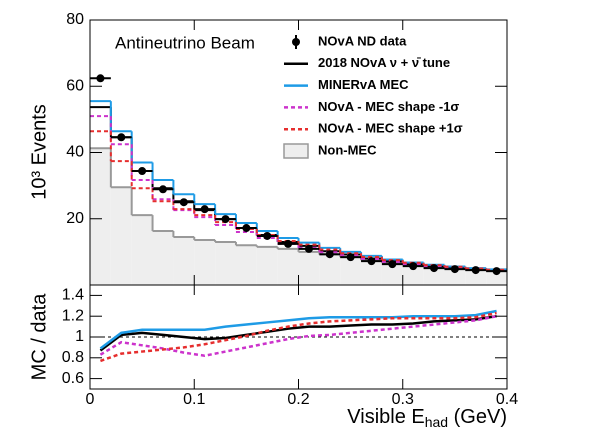  What do you see at coordinates (75, 19) in the screenshot?
I see `y-tick-label: 80` at bounding box center [75, 19].